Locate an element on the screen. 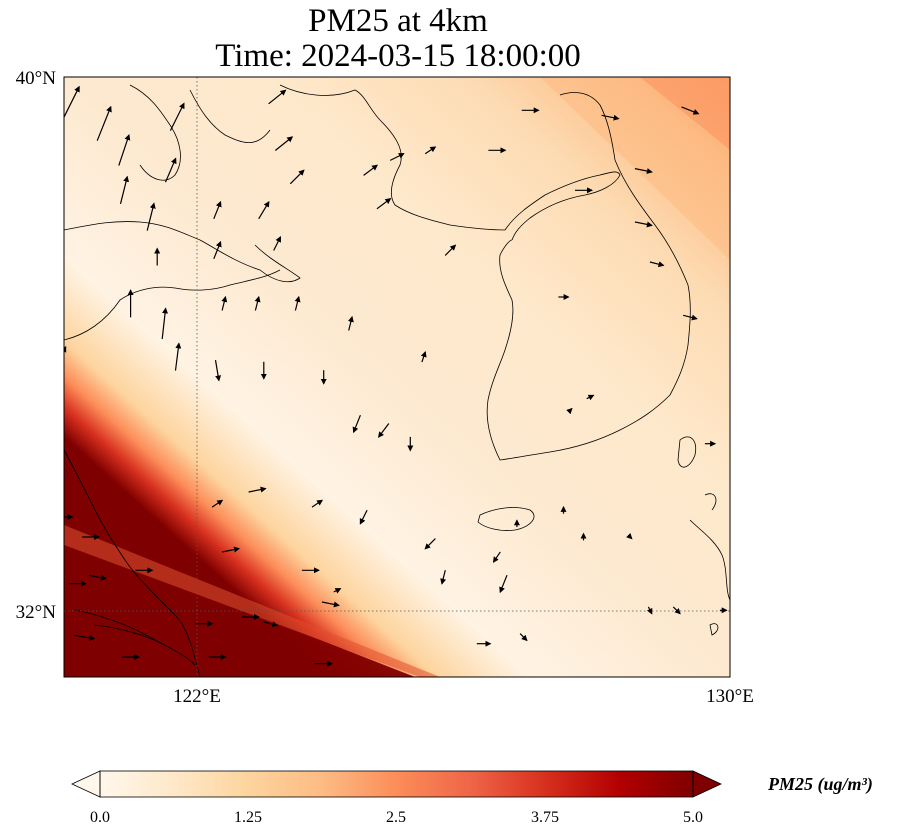  colorbar-tick-1: 1.25 is located at coordinates (248, 817).